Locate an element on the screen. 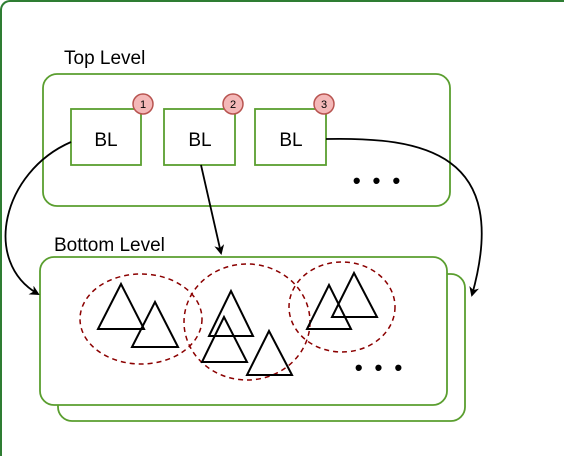 Image resolution: width=564 pixels, height=456 pixels. bottom-level-label: Bottom Level is located at coordinates (109, 245).